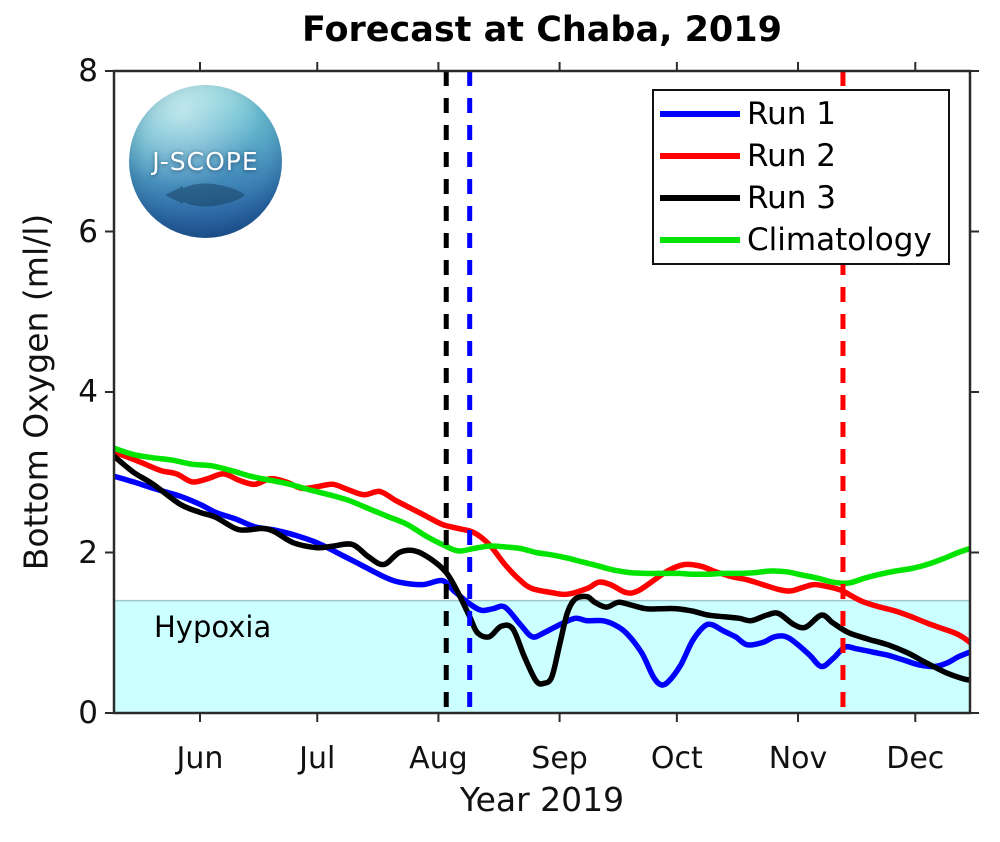 The height and width of the screenshot is (842, 1000). I want to click on x-tick-label-sep: Sep, so click(559, 758).